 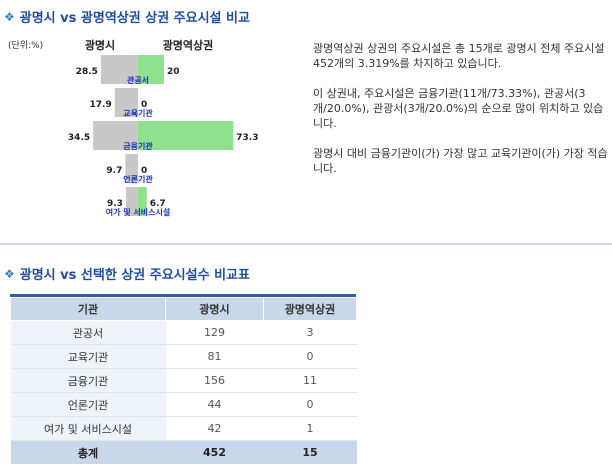 I want to click on table-row: 관공서 129 3, so click(x=183, y=332).